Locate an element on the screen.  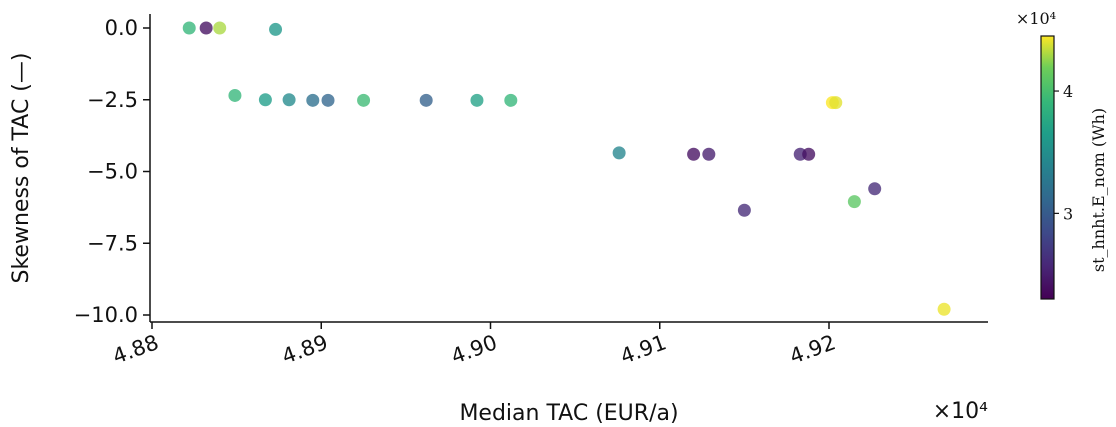
y-axis-ticks: 0.0 −2.5 −5.0 −7.5 −10.0 is located at coordinates (112, 171).